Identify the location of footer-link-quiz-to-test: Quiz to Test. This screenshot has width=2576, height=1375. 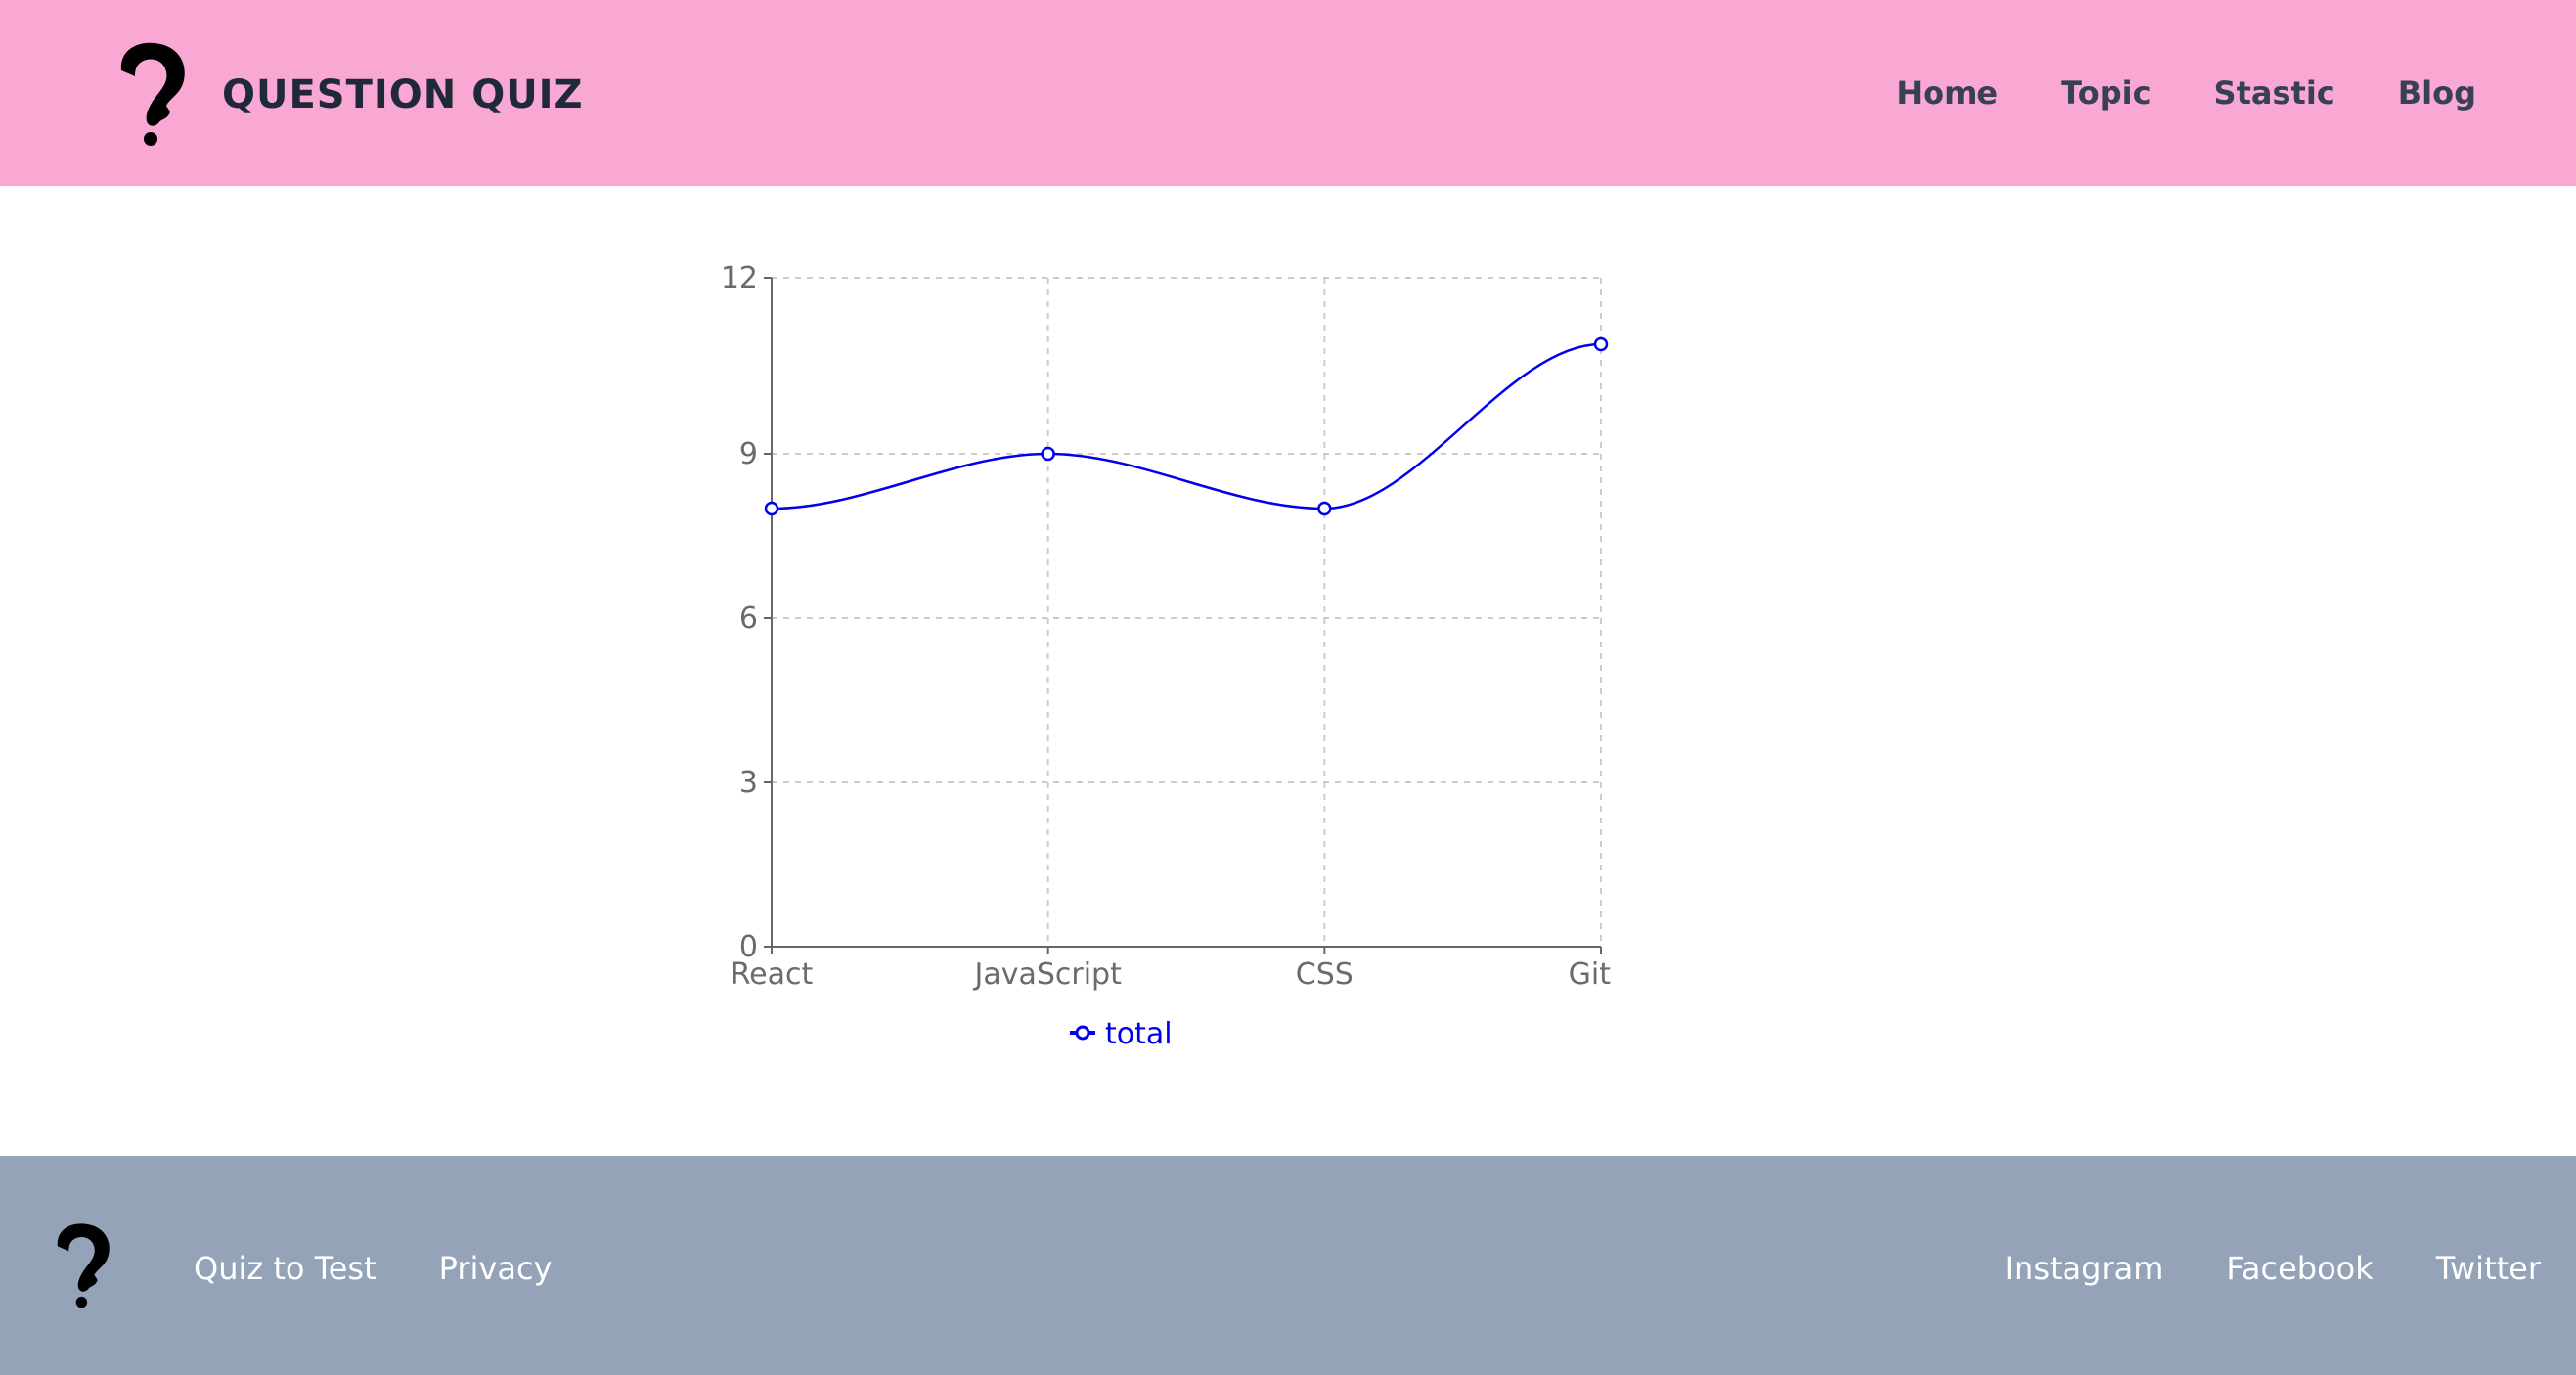
(285, 1269).